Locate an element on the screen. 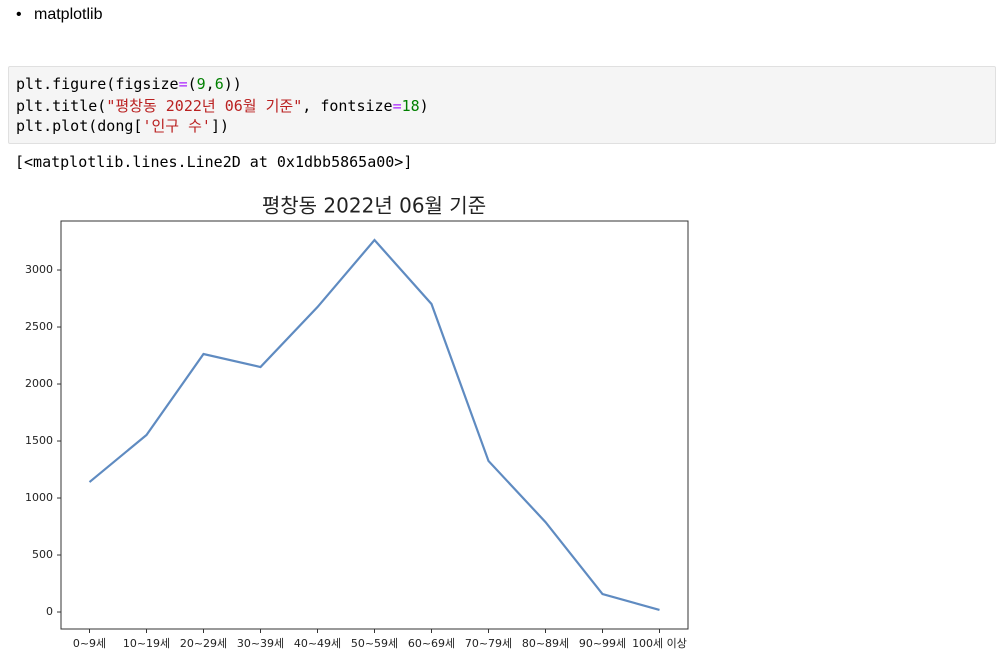  code-token: plt.figure(figsize is located at coordinates (97, 84).